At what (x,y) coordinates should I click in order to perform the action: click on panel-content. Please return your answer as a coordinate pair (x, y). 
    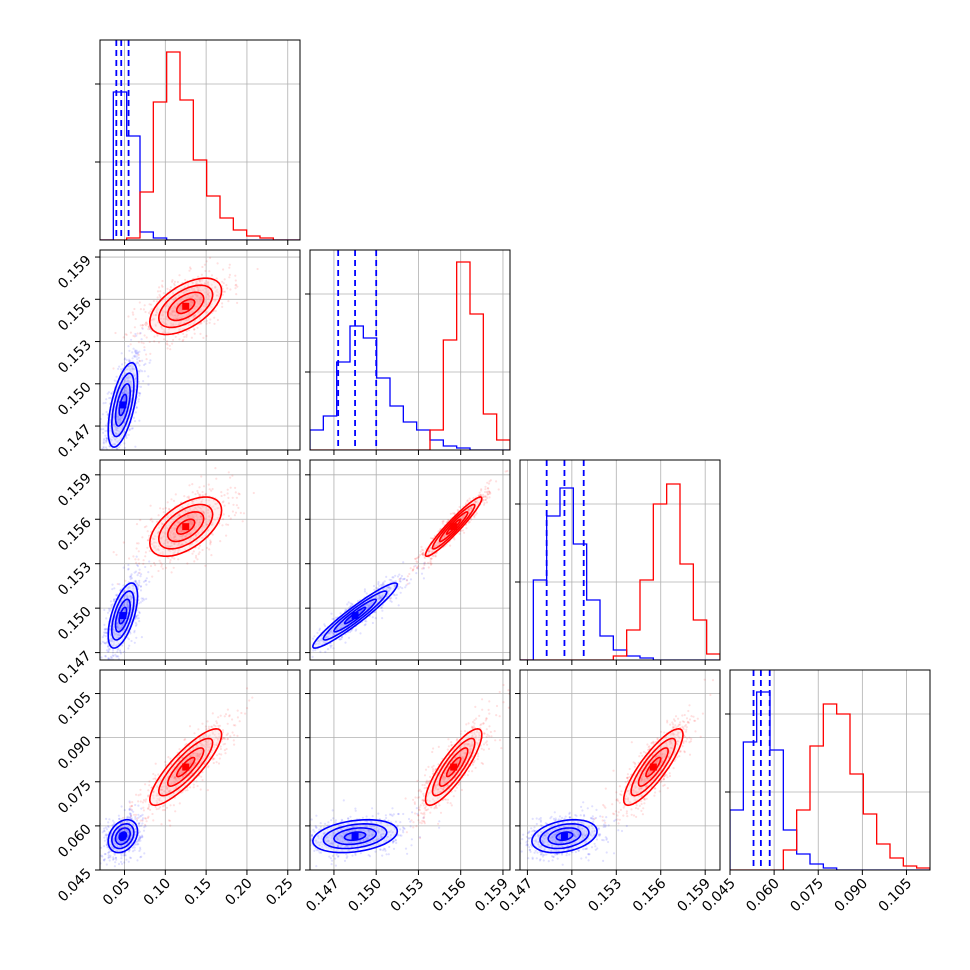
    Looking at the image, I should click on (177, 563).